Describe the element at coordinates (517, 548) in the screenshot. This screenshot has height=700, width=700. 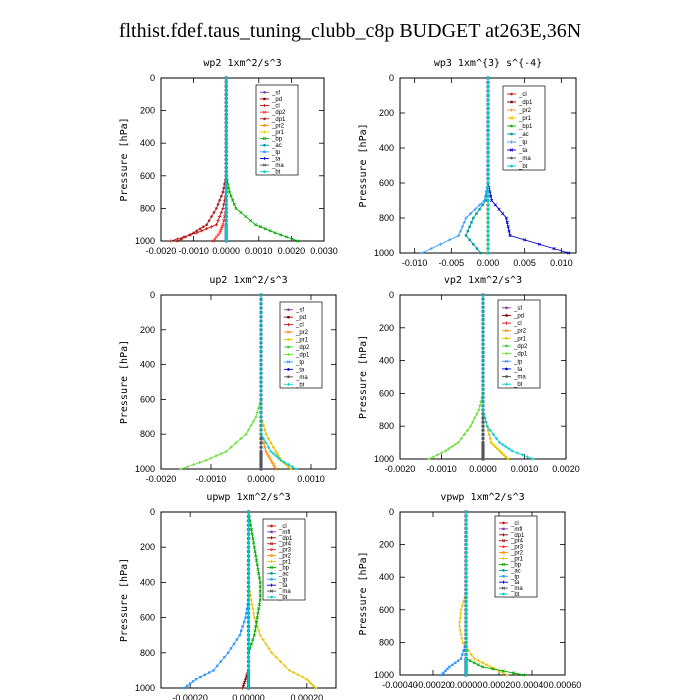
I see `legend-label: _pr3` at that location.